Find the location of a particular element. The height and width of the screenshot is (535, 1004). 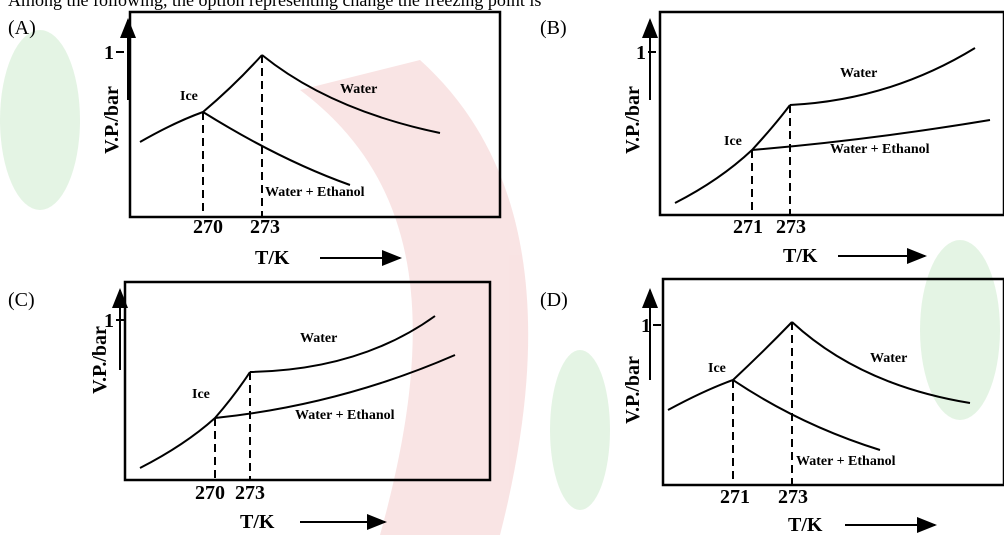

option-label: (A) is located at coordinates (22, 28).